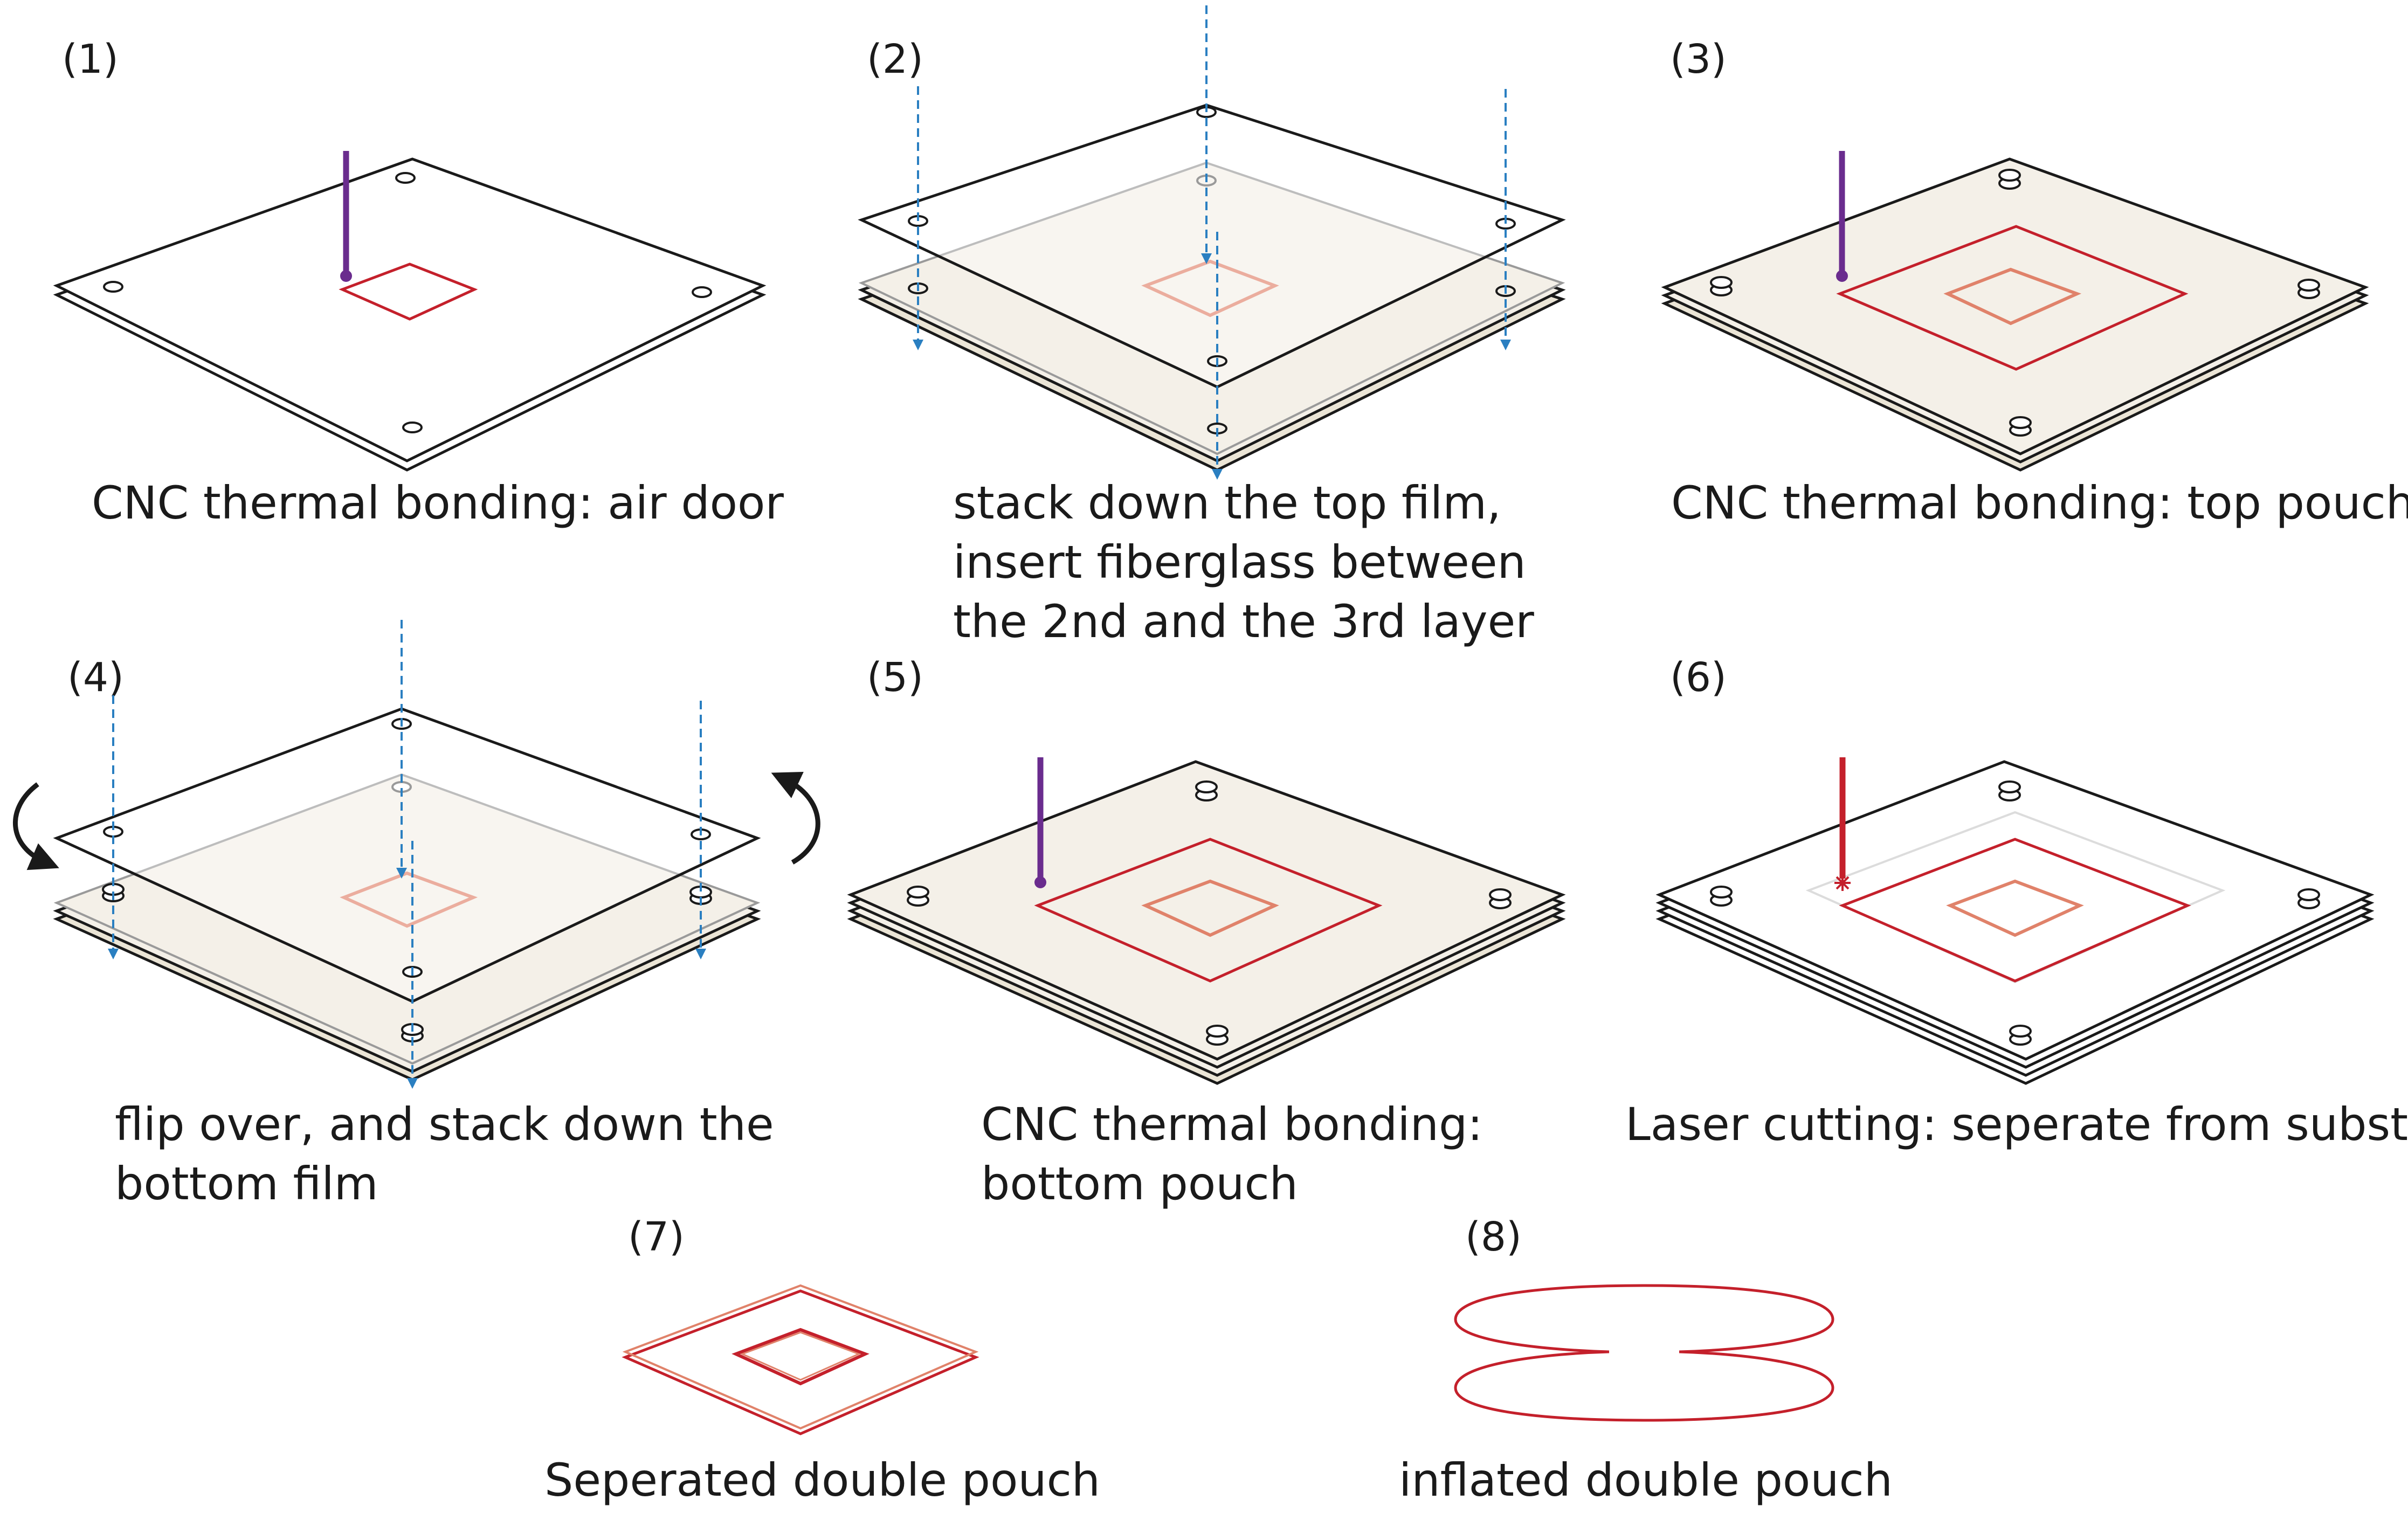 Image resolution: width=2408 pixels, height=1534 pixels. What do you see at coordinates (1698, 59) in the screenshot?
I see `step-number: (3)` at bounding box center [1698, 59].